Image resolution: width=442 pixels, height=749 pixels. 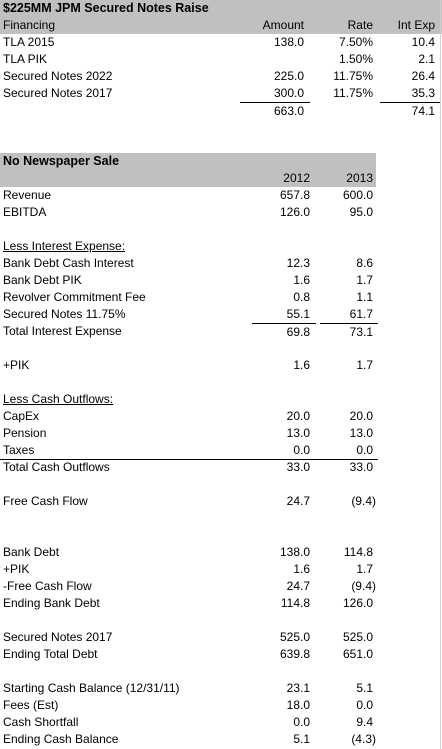 I want to click on interest-row: Bank Debt PIK 1.6 1.7, so click(x=188, y=280).